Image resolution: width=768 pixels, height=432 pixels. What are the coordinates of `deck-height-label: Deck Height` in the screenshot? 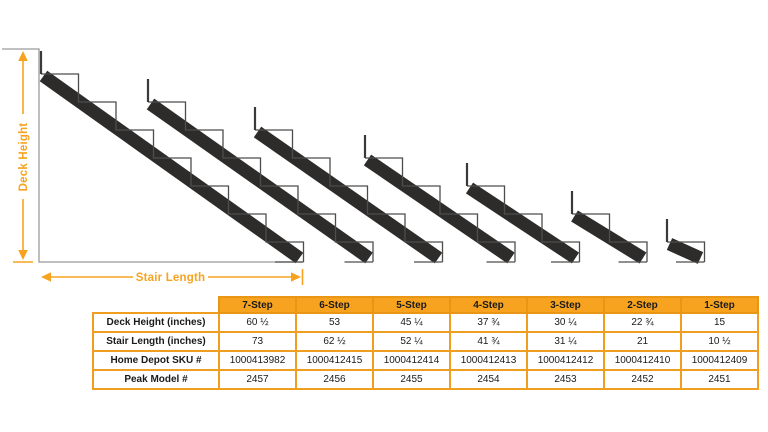 It's located at (24, 157).